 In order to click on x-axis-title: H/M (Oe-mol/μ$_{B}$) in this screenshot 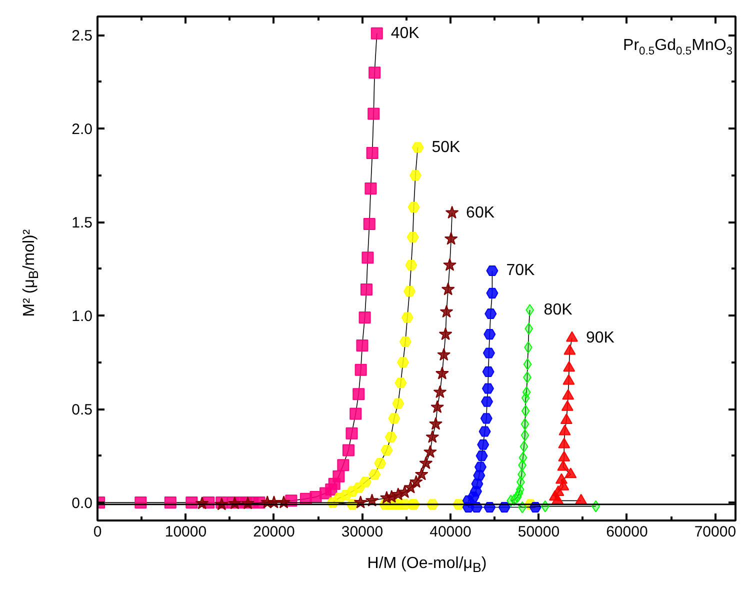, I will do `click(427, 566)`.